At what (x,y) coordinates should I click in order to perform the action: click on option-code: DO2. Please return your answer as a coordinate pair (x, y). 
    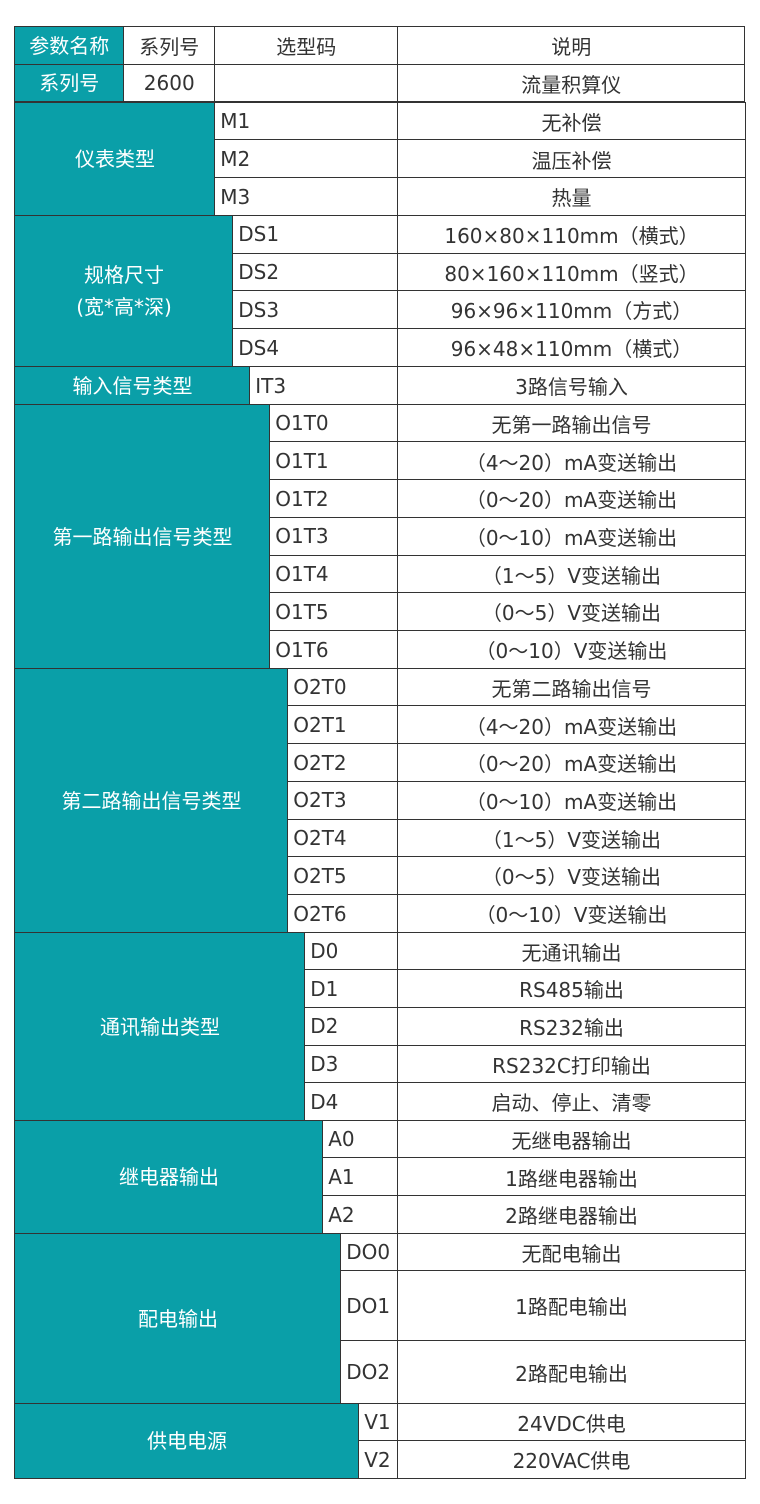
    Looking at the image, I should click on (369, 1372).